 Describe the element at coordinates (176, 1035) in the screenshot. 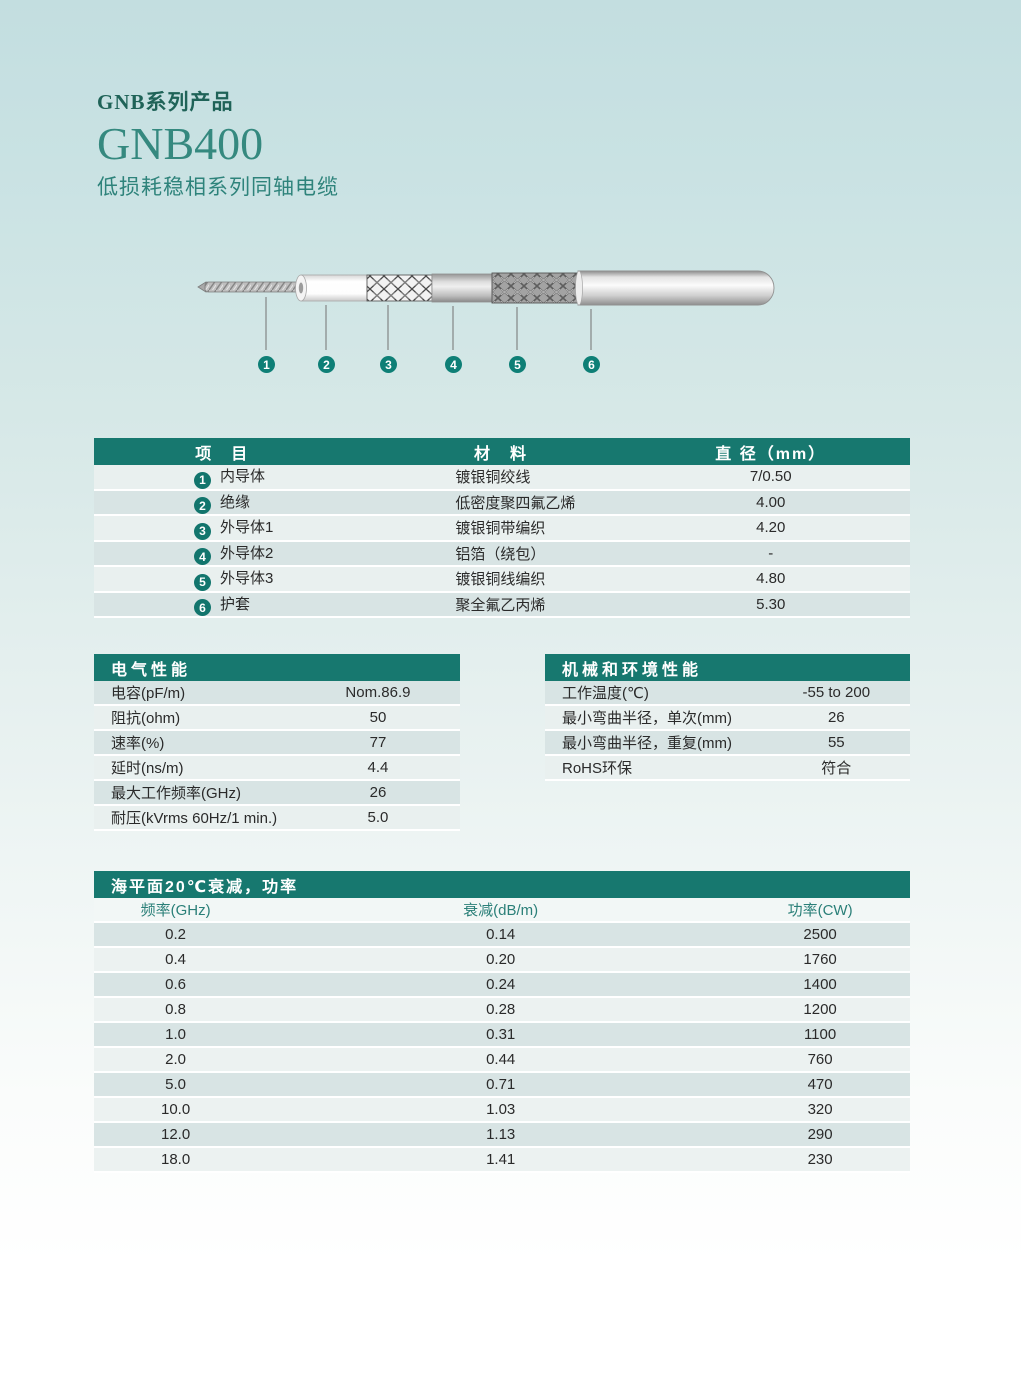

I see `frequency-value: 1.0` at that location.